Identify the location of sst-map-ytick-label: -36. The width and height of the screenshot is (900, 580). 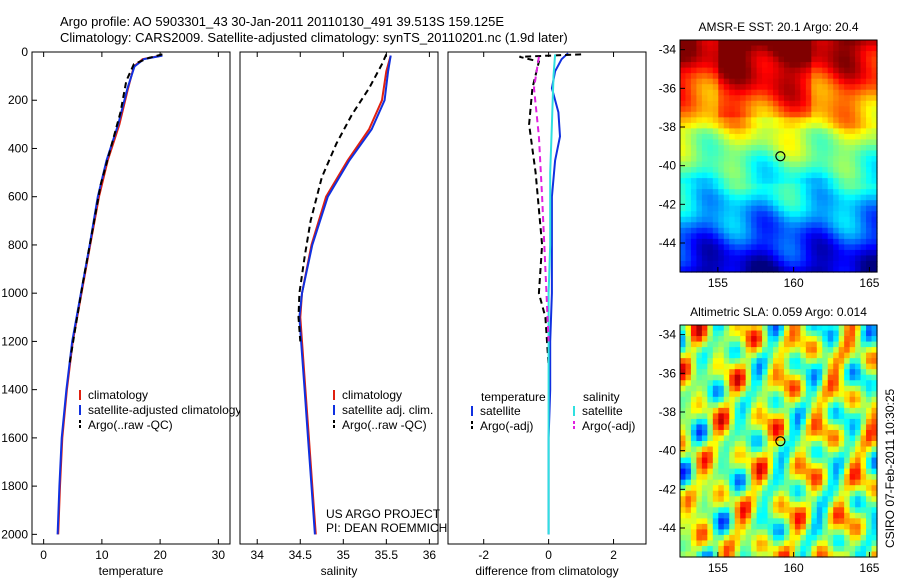
(668, 88).